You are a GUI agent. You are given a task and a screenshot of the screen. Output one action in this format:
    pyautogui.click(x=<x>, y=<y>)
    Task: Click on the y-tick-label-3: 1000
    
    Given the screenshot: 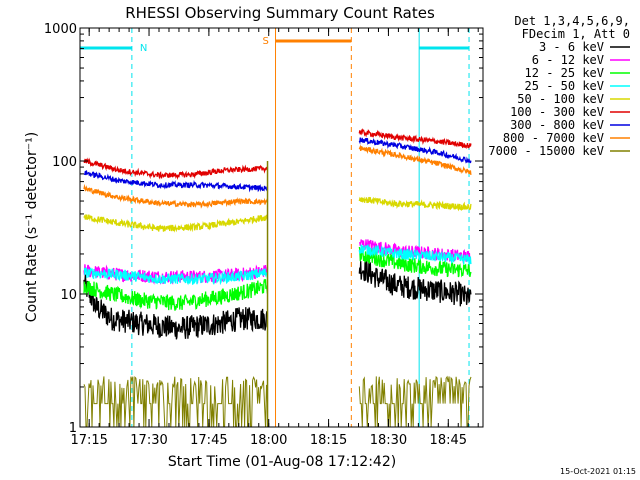 What is the action you would take?
    pyautogui.click(x=60, y=29)
    